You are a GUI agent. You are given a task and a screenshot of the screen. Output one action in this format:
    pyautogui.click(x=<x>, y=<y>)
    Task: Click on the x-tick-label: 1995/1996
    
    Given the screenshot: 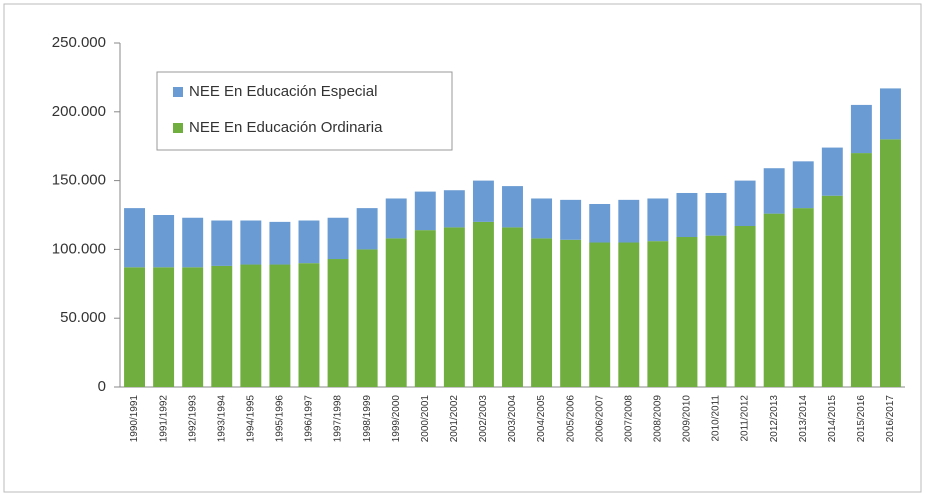 What is the action you would take?
    pyautogui.click(x=280, y=419)
    